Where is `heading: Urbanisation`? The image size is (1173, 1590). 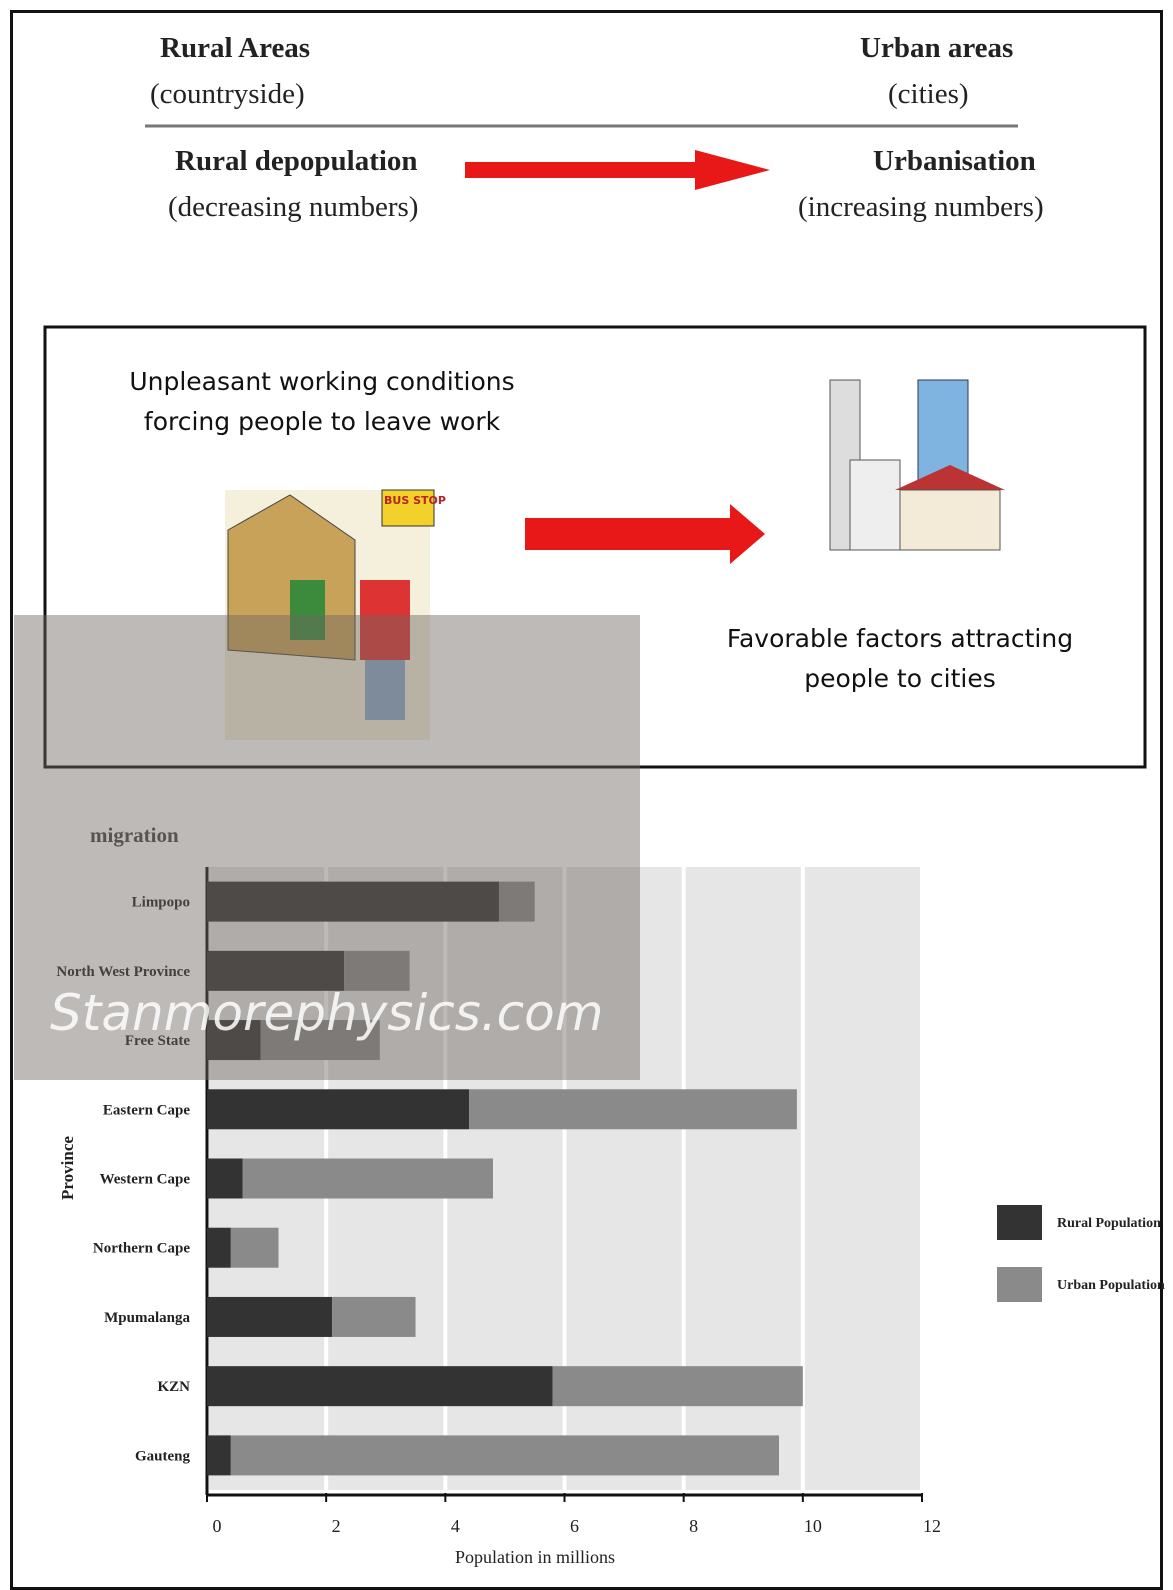 heading: Urbanisation is located at coordinates (954, 161).